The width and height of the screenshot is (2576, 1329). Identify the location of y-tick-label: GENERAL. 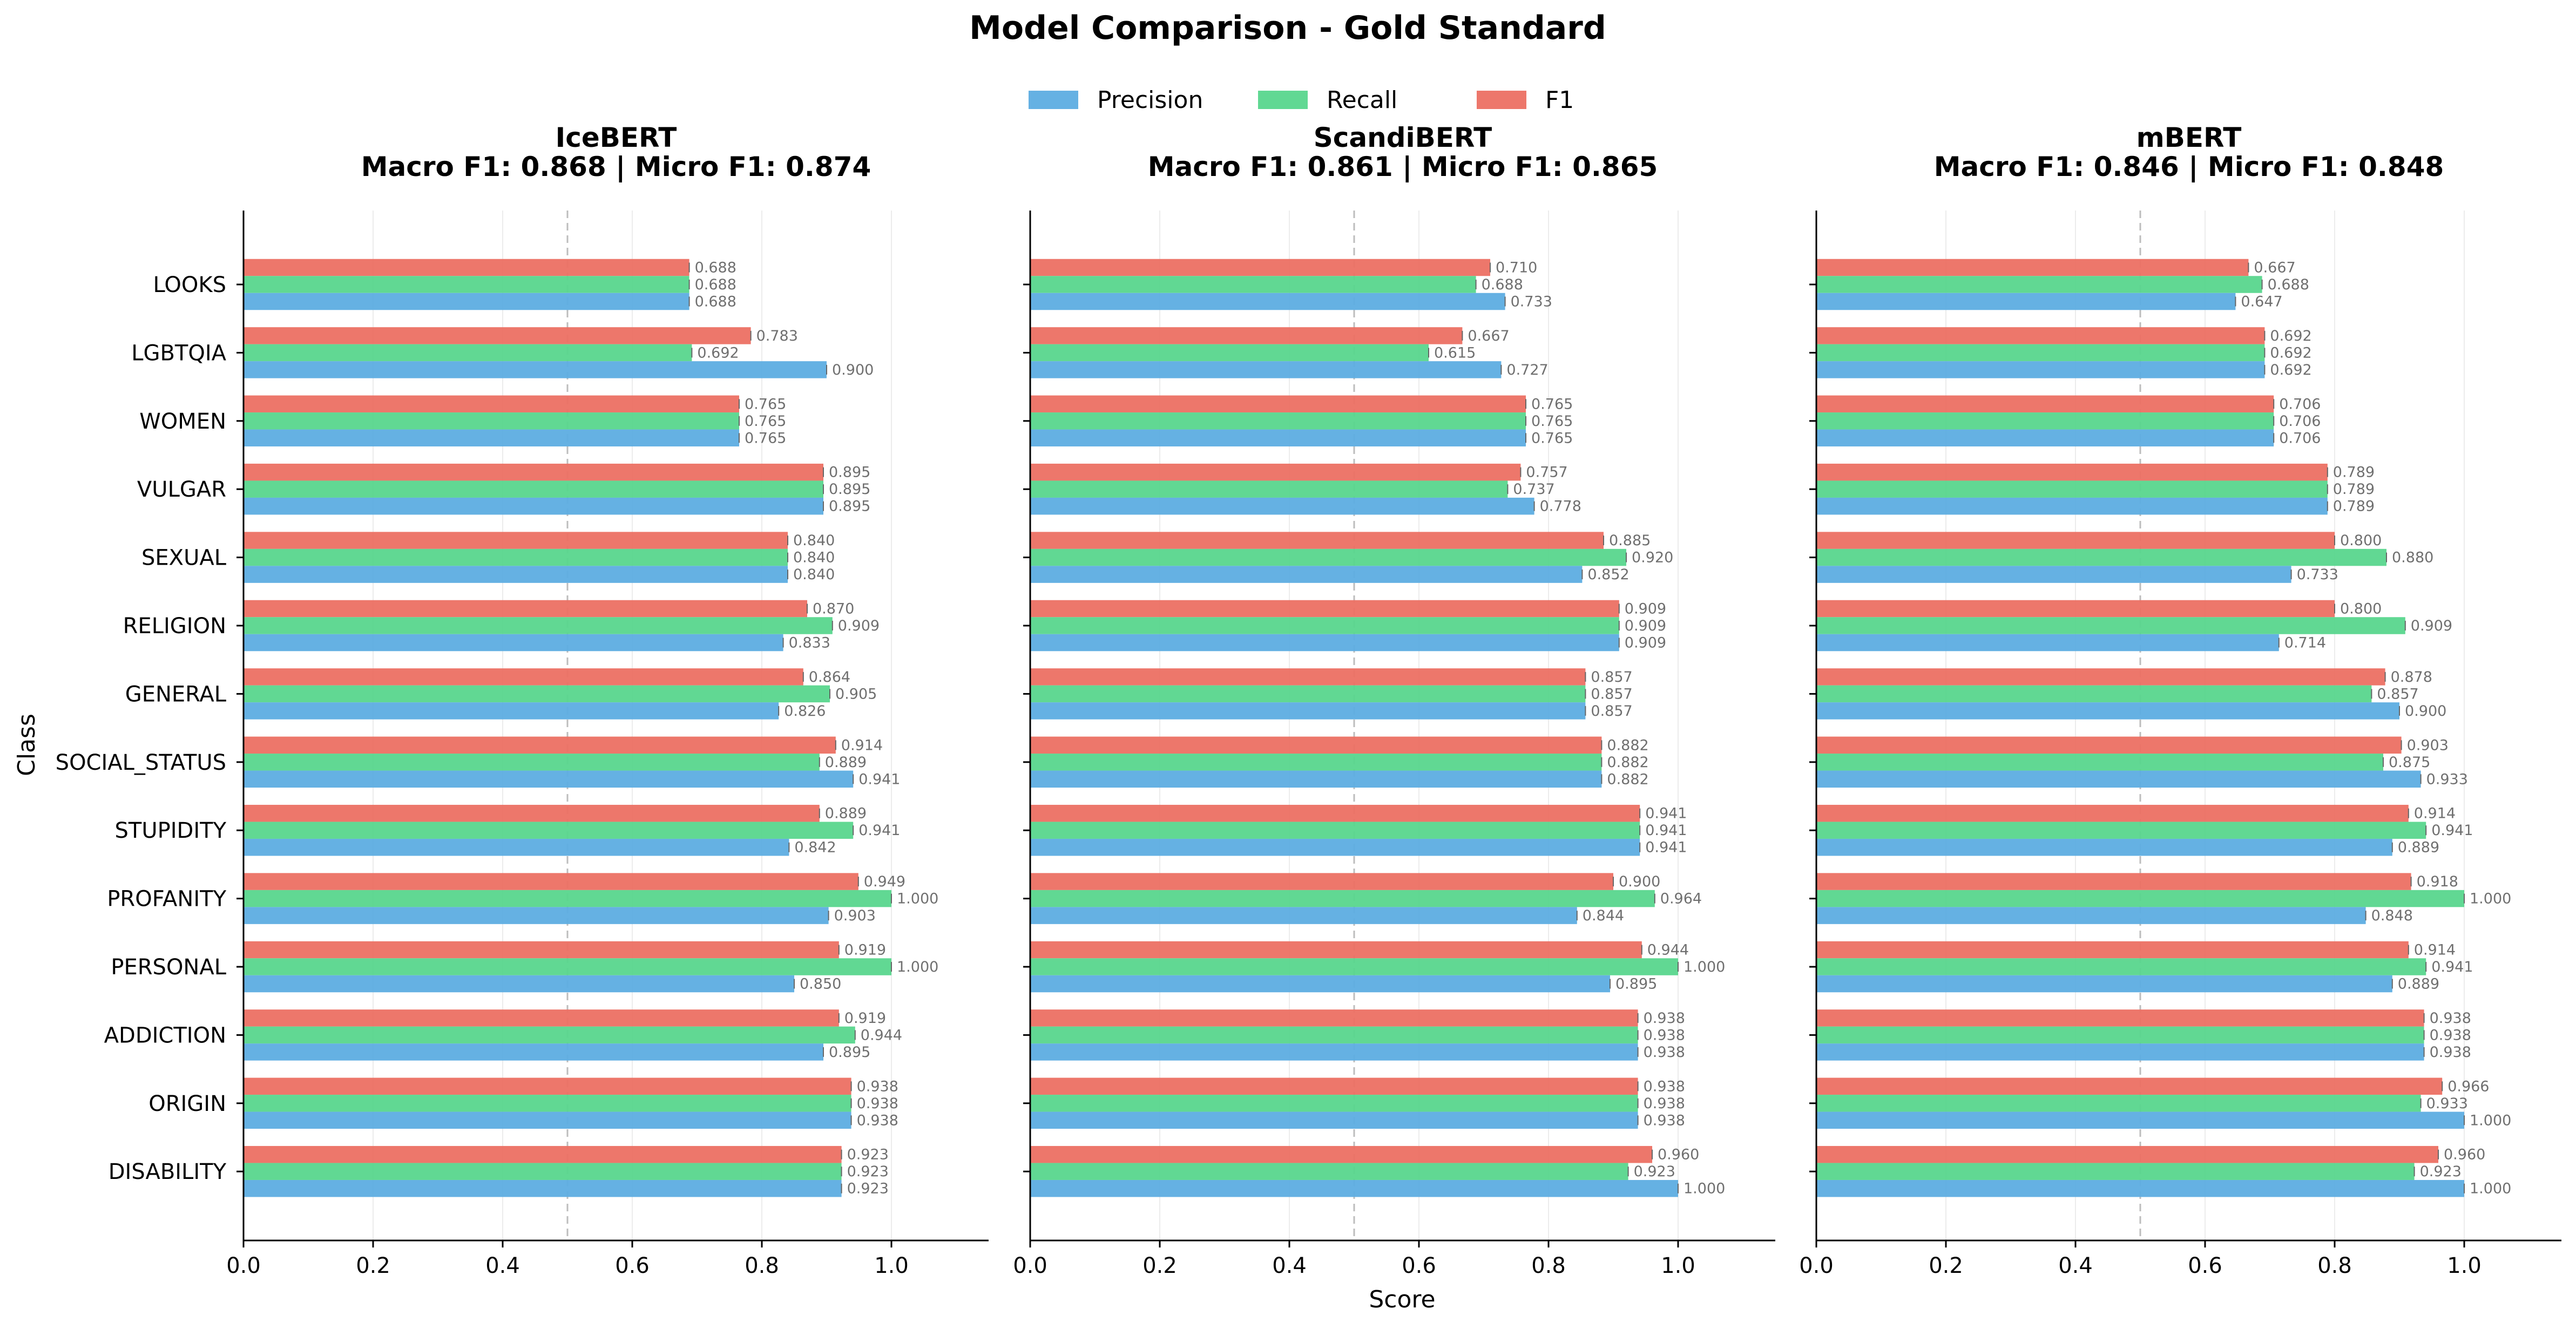
(176, 694).